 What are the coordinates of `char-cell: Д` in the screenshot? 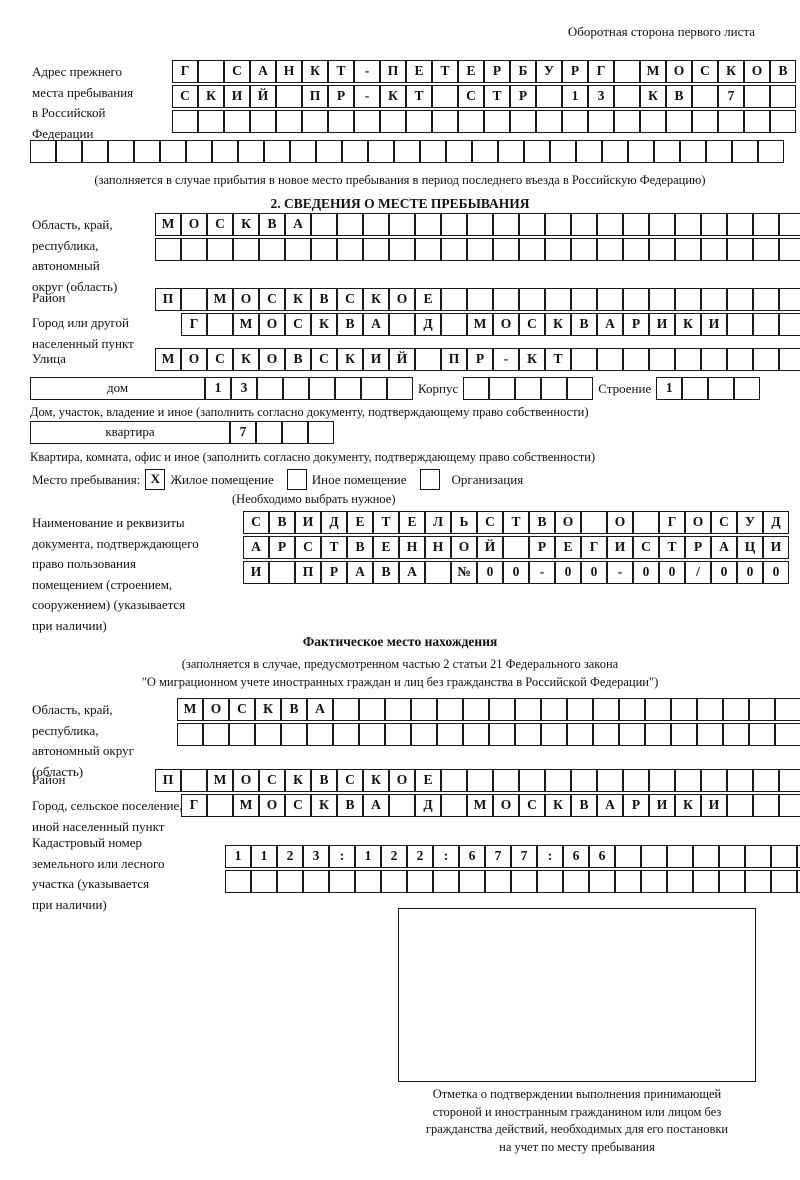 It's located at (428, 324).